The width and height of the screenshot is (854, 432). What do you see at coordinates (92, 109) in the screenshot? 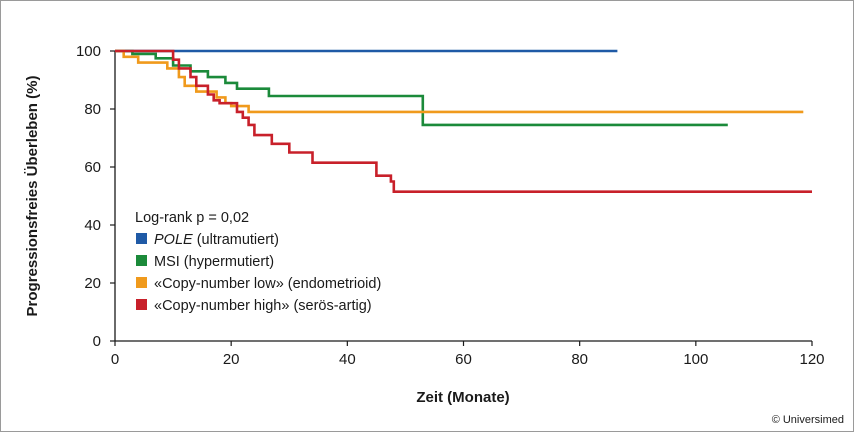
I see `y-tick-label: 80` at bounding box center [92, 109].